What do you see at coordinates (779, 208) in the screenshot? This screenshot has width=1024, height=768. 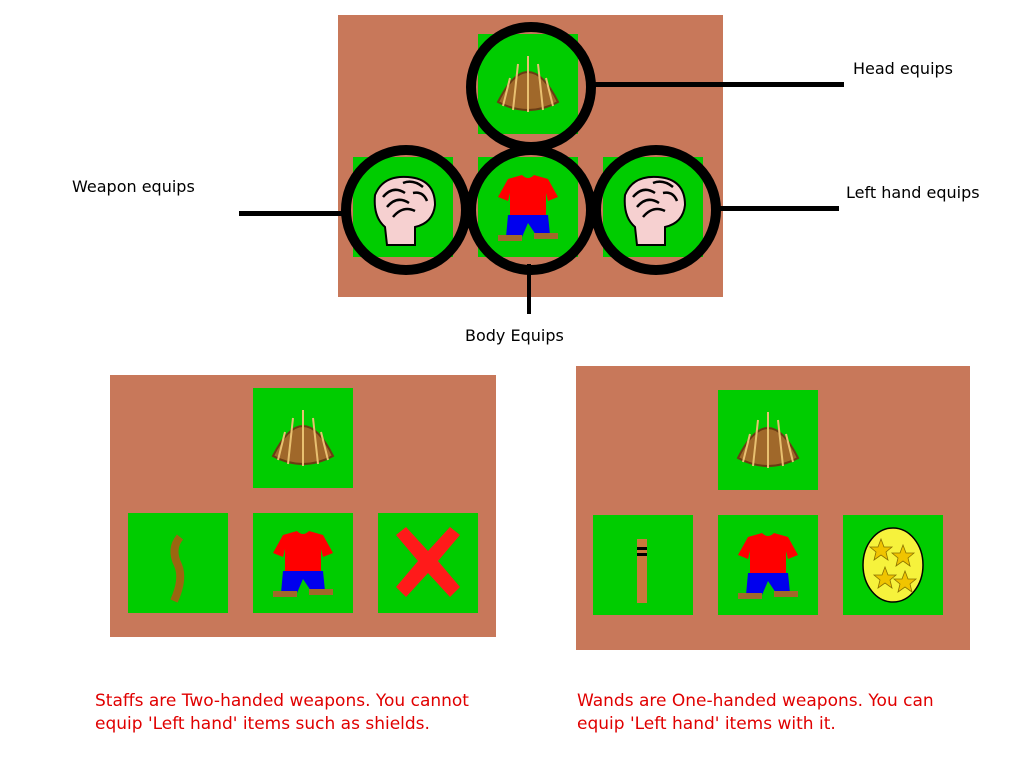 I see `left-hand-callout-line` at bounding box center [779, 208].